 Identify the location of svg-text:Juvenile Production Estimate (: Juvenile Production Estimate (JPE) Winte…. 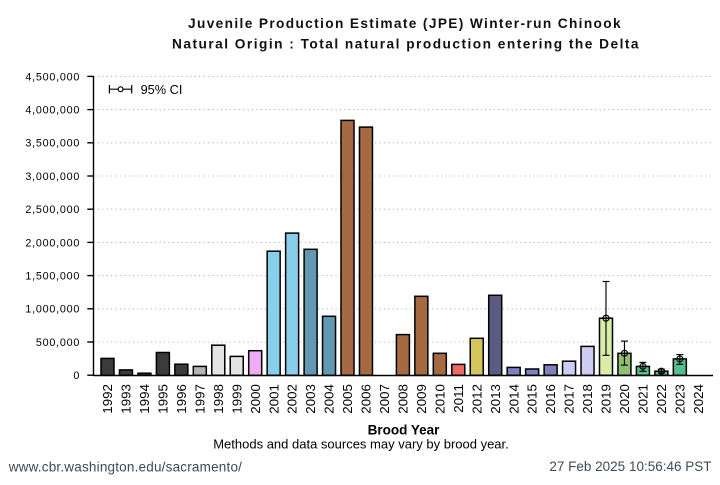
(405, 23).